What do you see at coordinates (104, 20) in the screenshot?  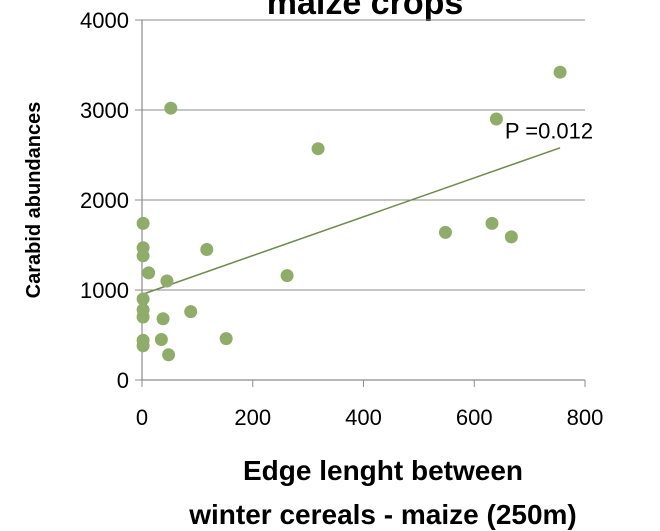 I see `y-tick-label-4000: 4000` at bounding box center [104, 20].